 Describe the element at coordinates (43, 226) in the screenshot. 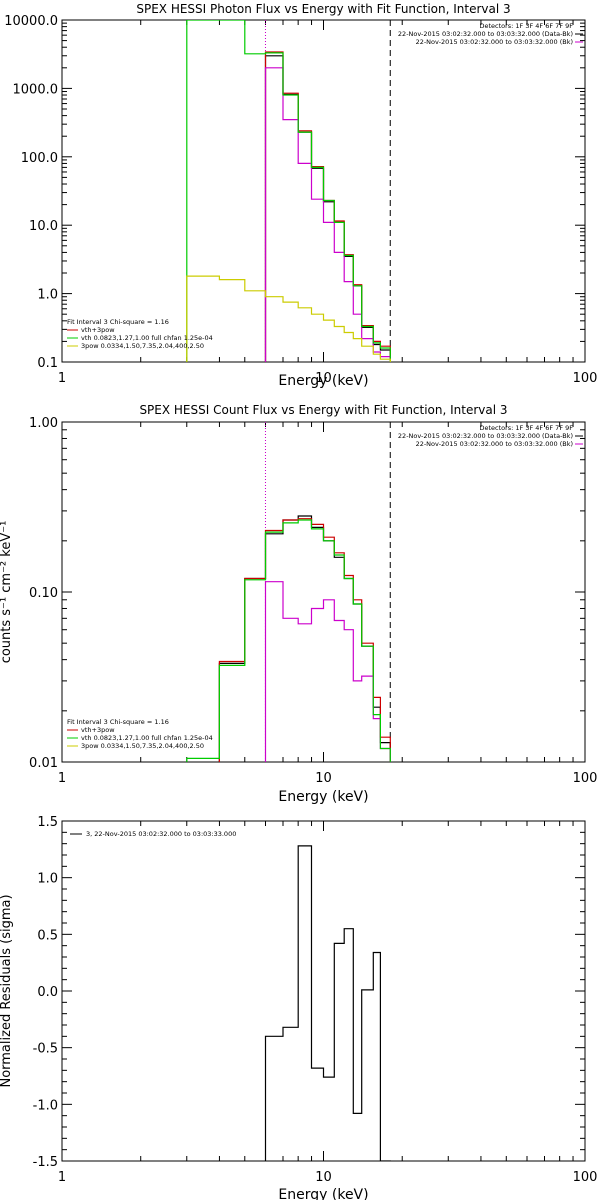

I see `y-tick-label: 10.0` at that location.